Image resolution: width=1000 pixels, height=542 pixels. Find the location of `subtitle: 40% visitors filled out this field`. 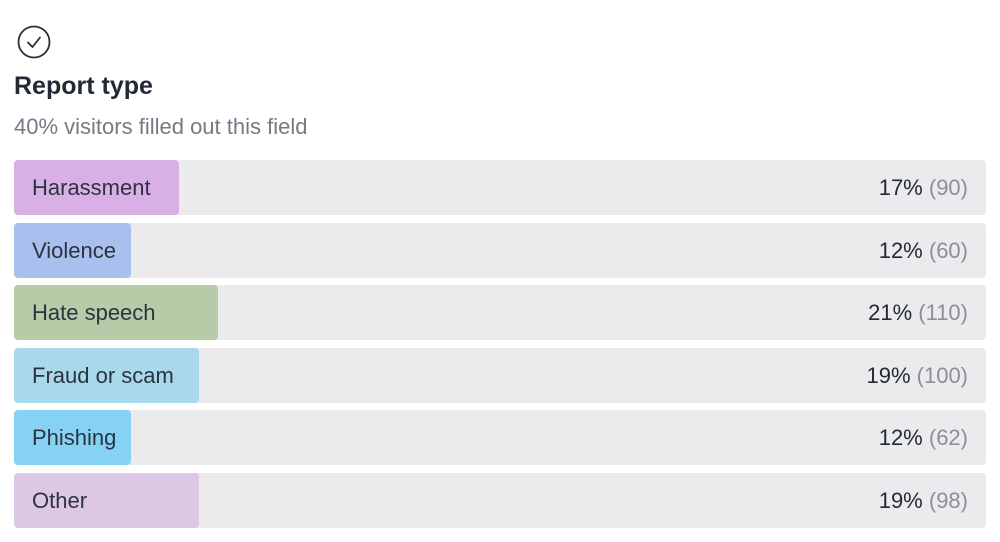

subtitle: 40% visitors filled out this field is located at coordinates (161, 126).